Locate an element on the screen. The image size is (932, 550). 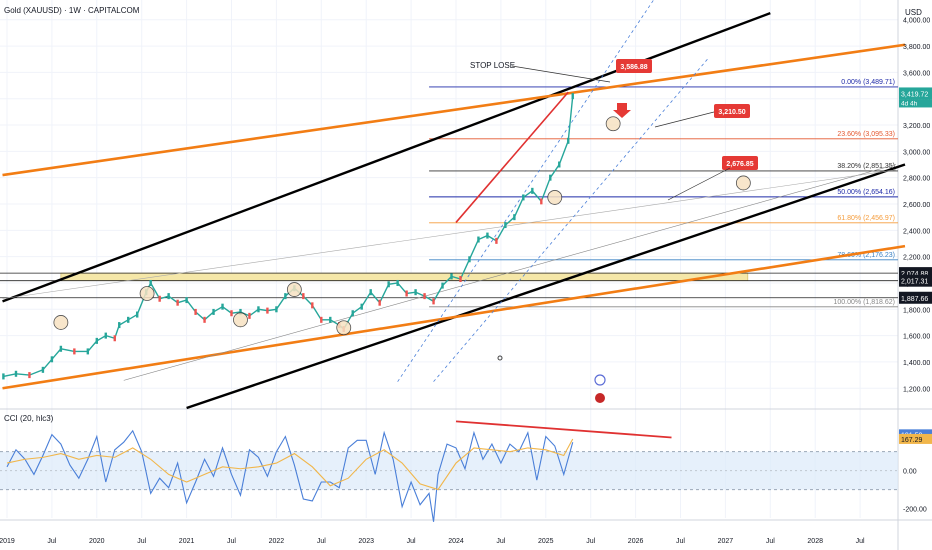
level-badge: 2,017.31 is located at coordinates (914, 282).